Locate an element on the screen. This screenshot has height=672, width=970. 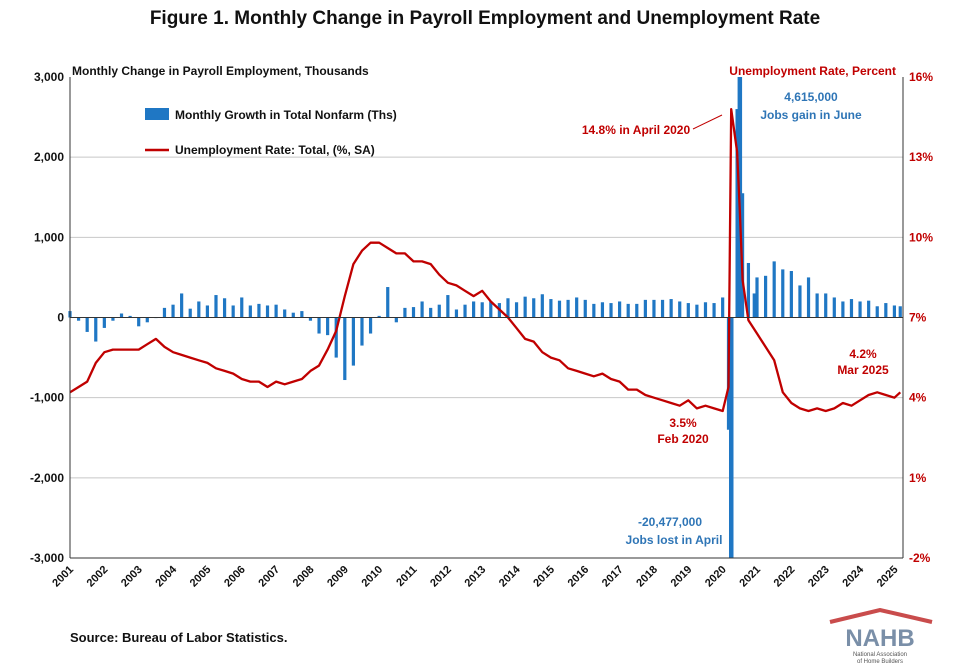
annotation-feb-rate-label: Feb 2020 is located at coordinates (683, 439).